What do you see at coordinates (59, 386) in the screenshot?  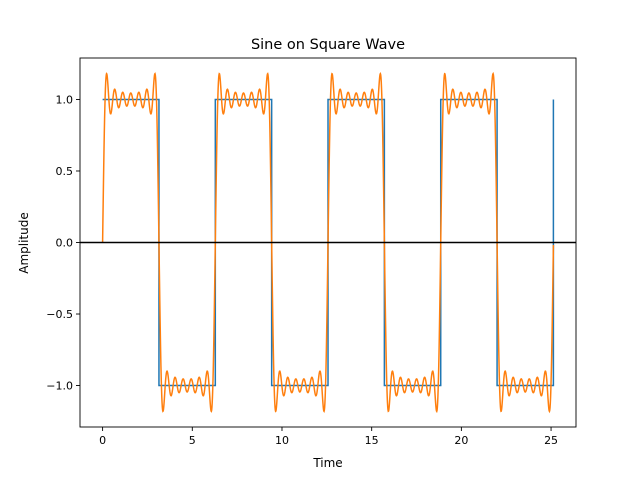 I see `y-tick-label: −1.0` at bounding box center [59, 386].